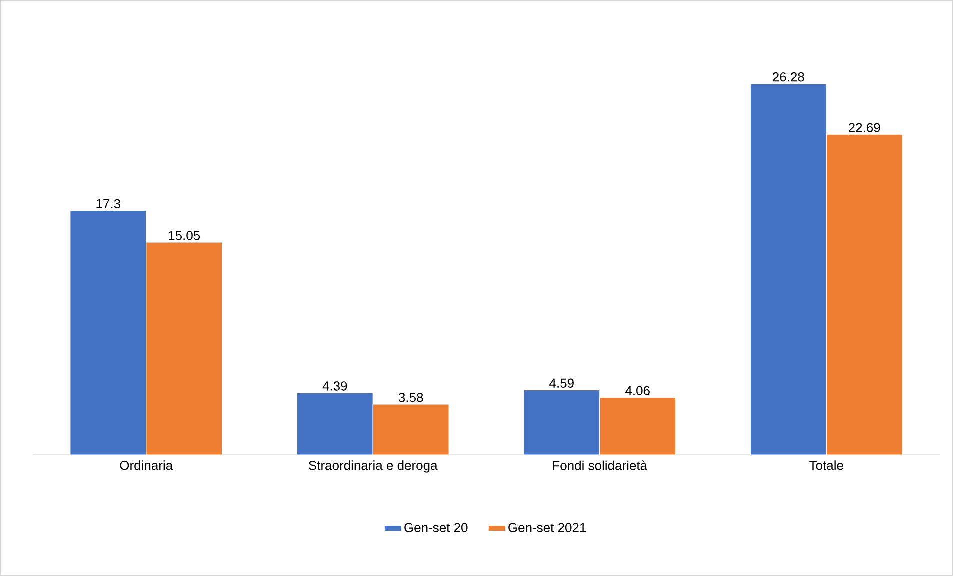 The height and width of the screenshot is (576, 953). I want to click on data-label: 3.58, so click(411, 397).